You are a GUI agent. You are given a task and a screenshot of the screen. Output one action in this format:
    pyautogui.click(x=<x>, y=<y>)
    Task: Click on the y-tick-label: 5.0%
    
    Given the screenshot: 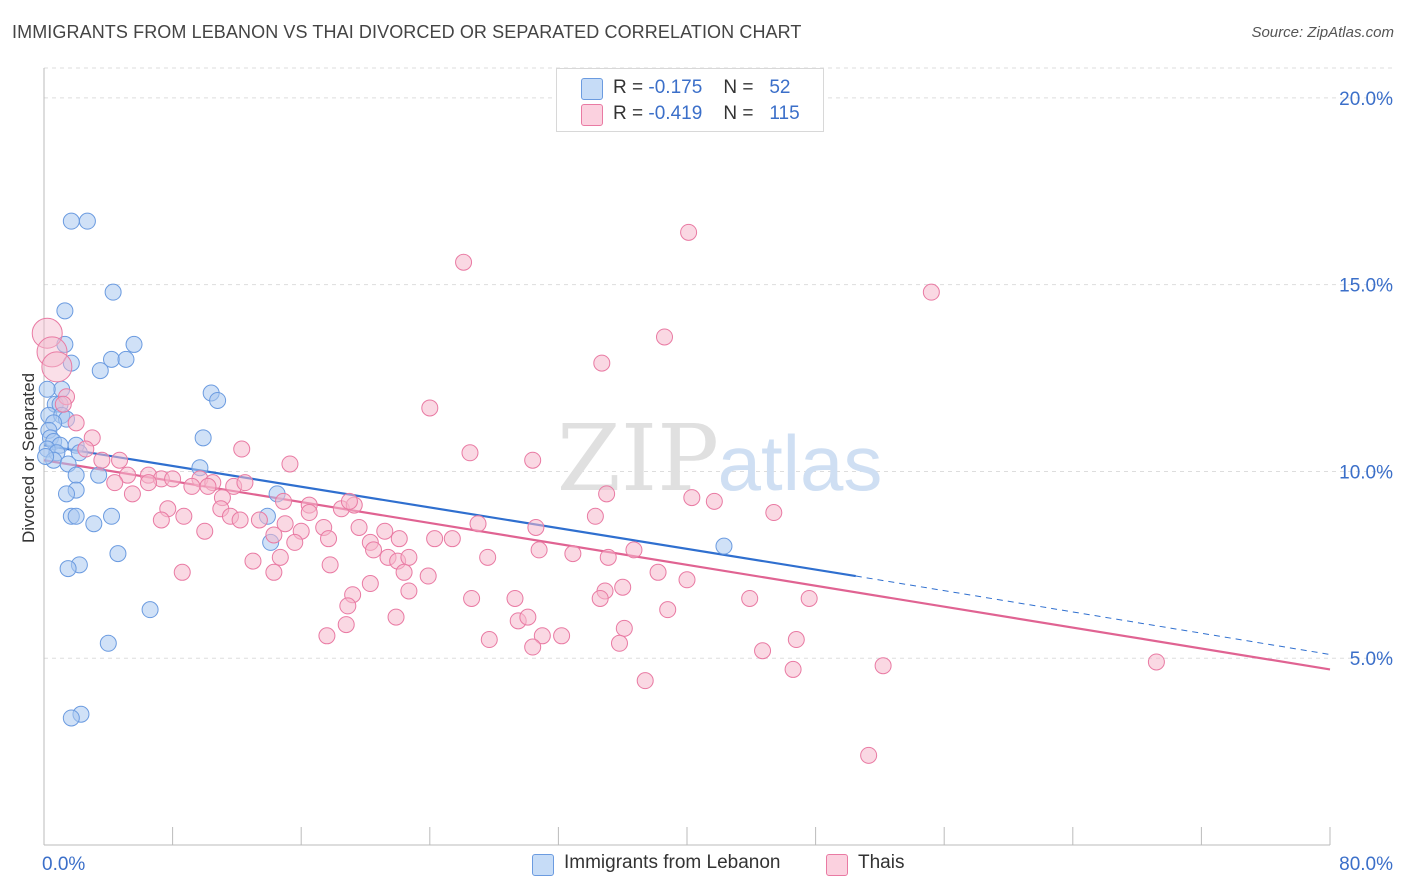 What is the action you would take?
    pyautogui.click(x=1371, y=659)
    